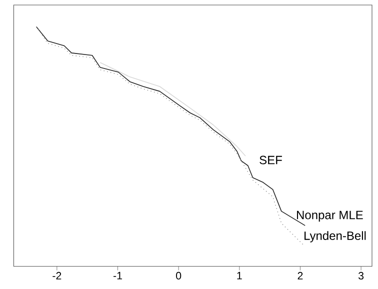 This screenshot has height=289, width=378. Describe the element at coordinates (300, 276) in the screenshot. I see `x-tick-label: 2` at that location.